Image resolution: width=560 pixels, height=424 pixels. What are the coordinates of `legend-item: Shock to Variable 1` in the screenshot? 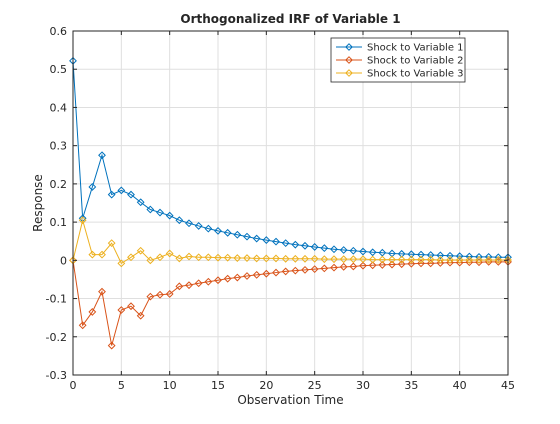 It's located at (400, 48).